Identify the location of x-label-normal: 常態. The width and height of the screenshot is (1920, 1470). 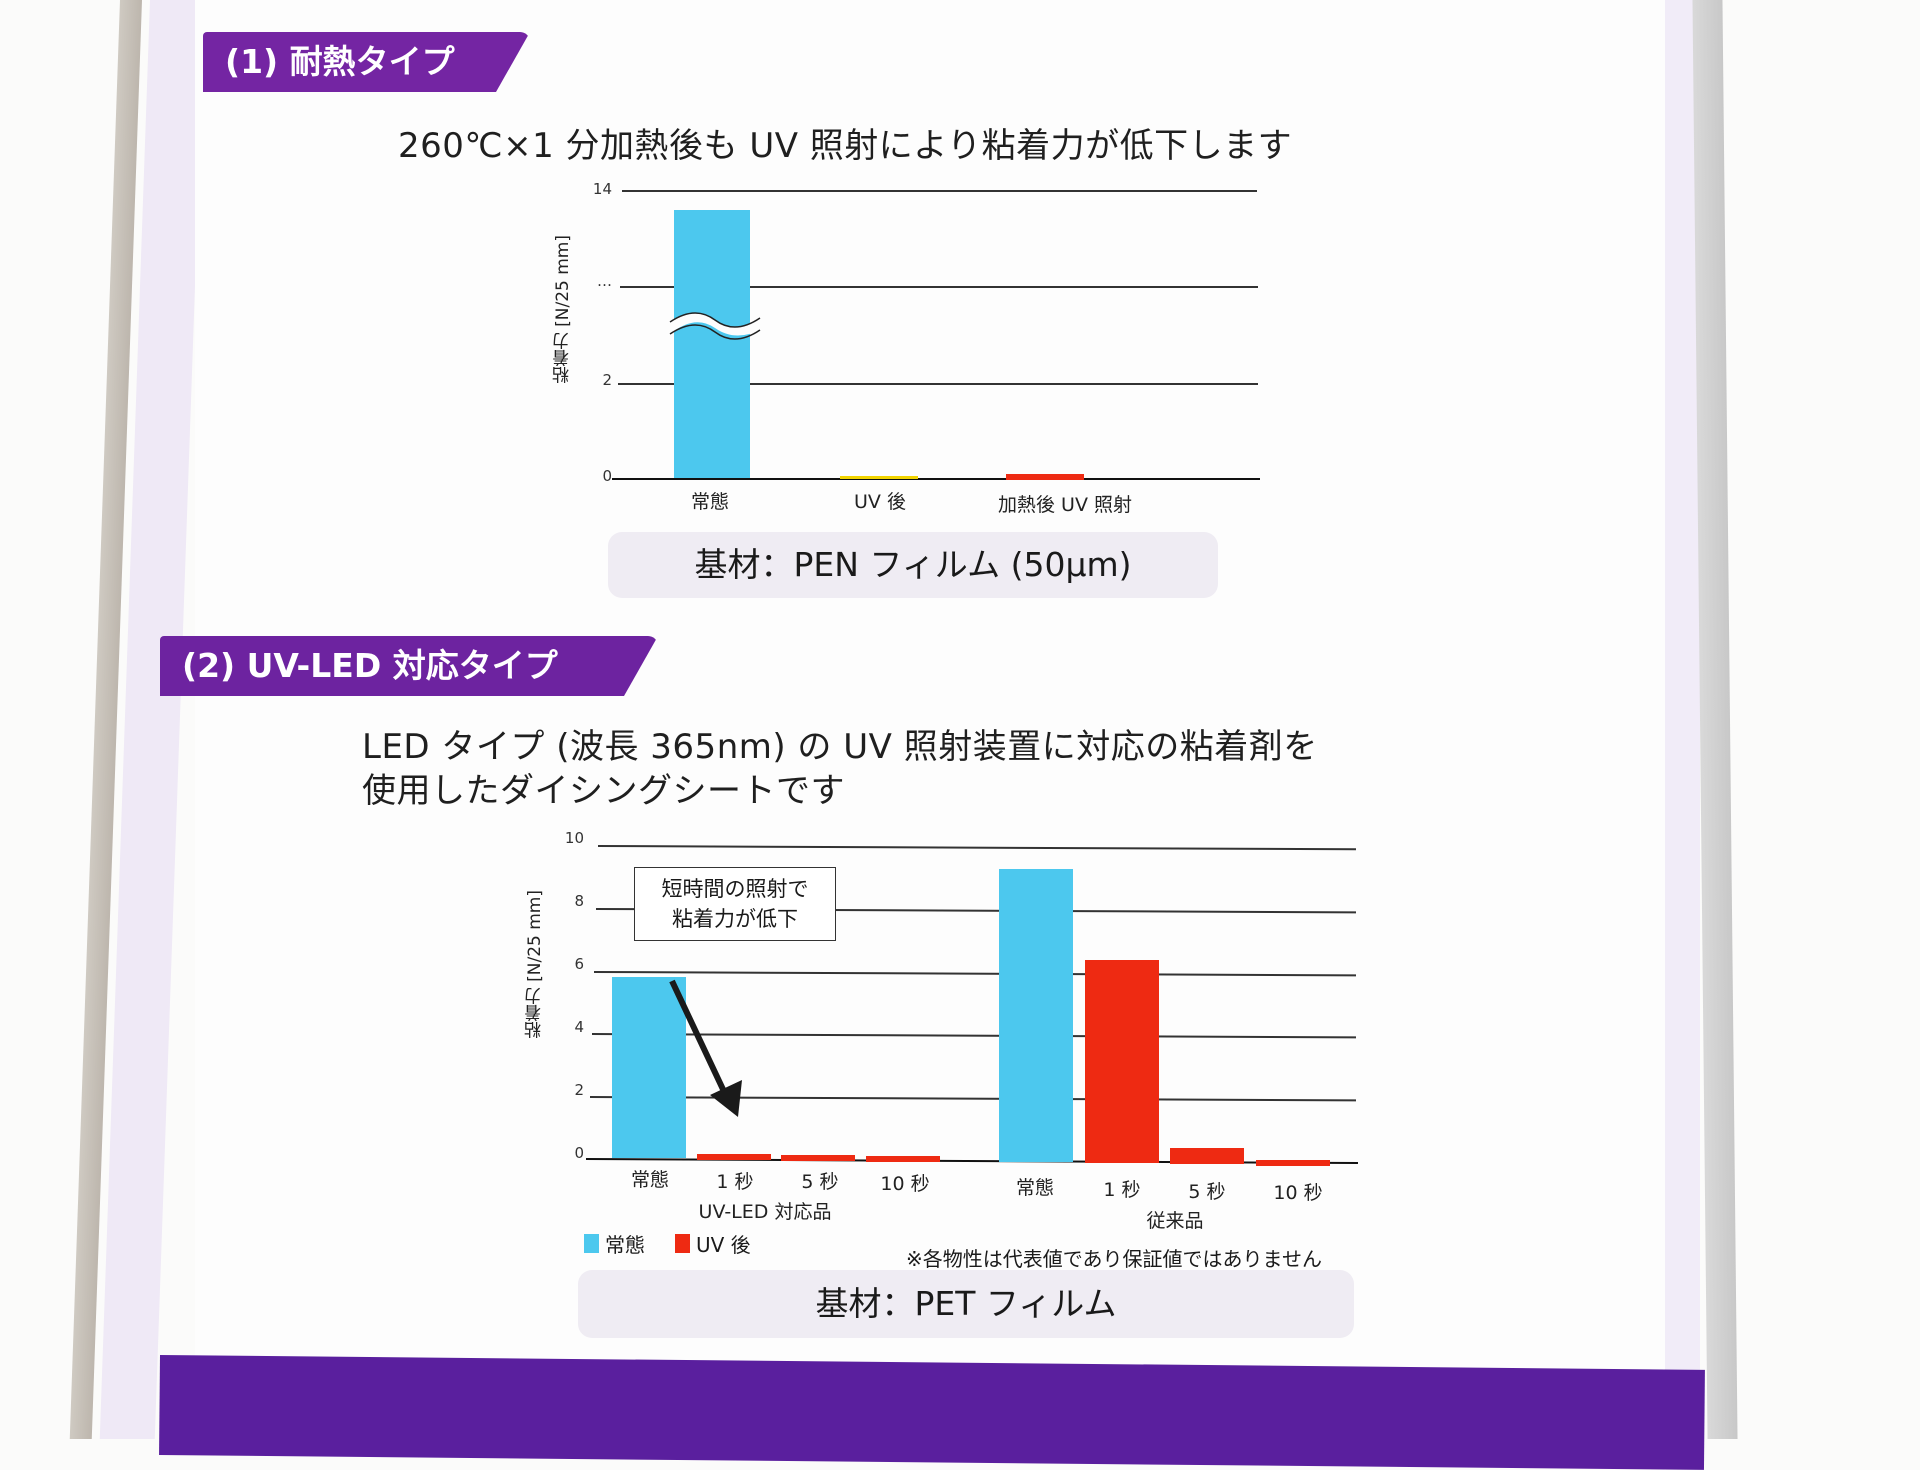
(709, 502).